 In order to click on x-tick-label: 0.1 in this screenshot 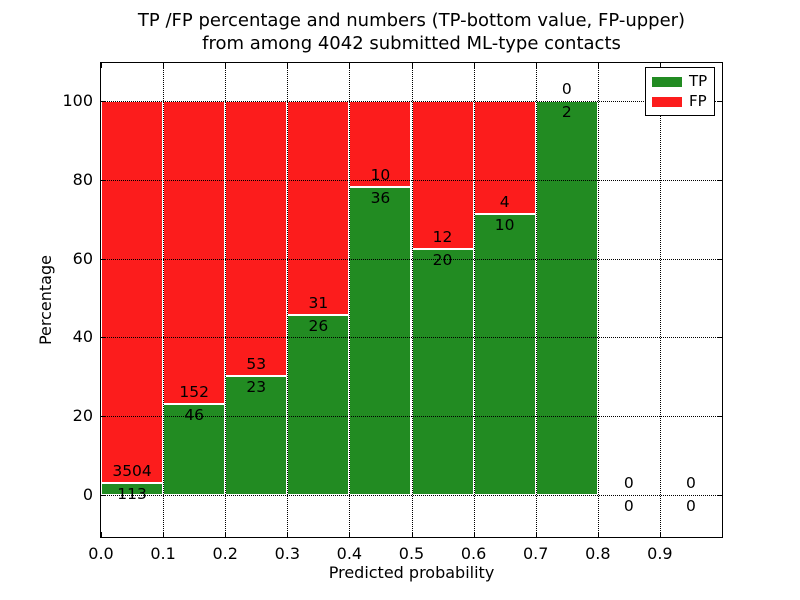, I will do `click(163, 553)`.